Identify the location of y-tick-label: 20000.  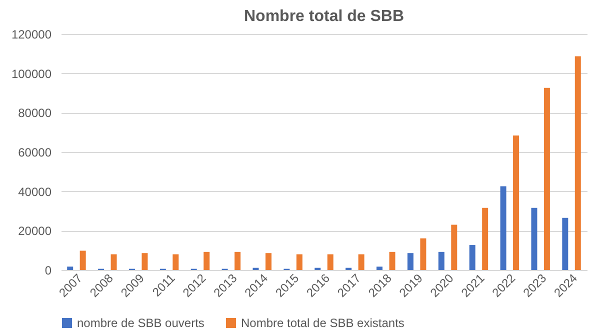
(35, 231).